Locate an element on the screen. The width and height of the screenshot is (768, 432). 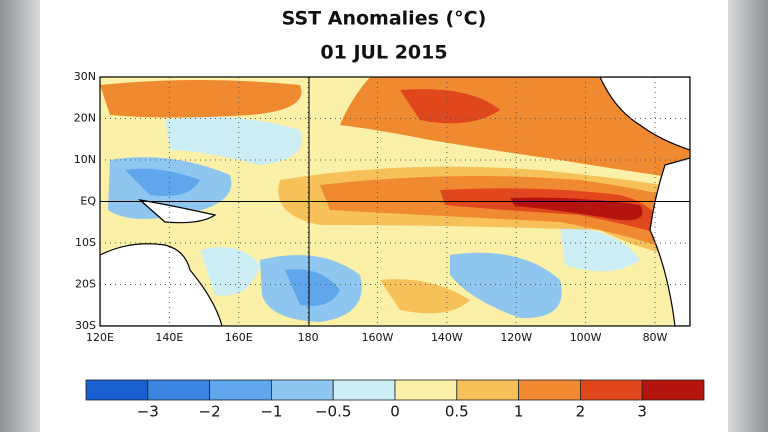
colorbar-label: 0.5 is located at coordinates (457, 412).